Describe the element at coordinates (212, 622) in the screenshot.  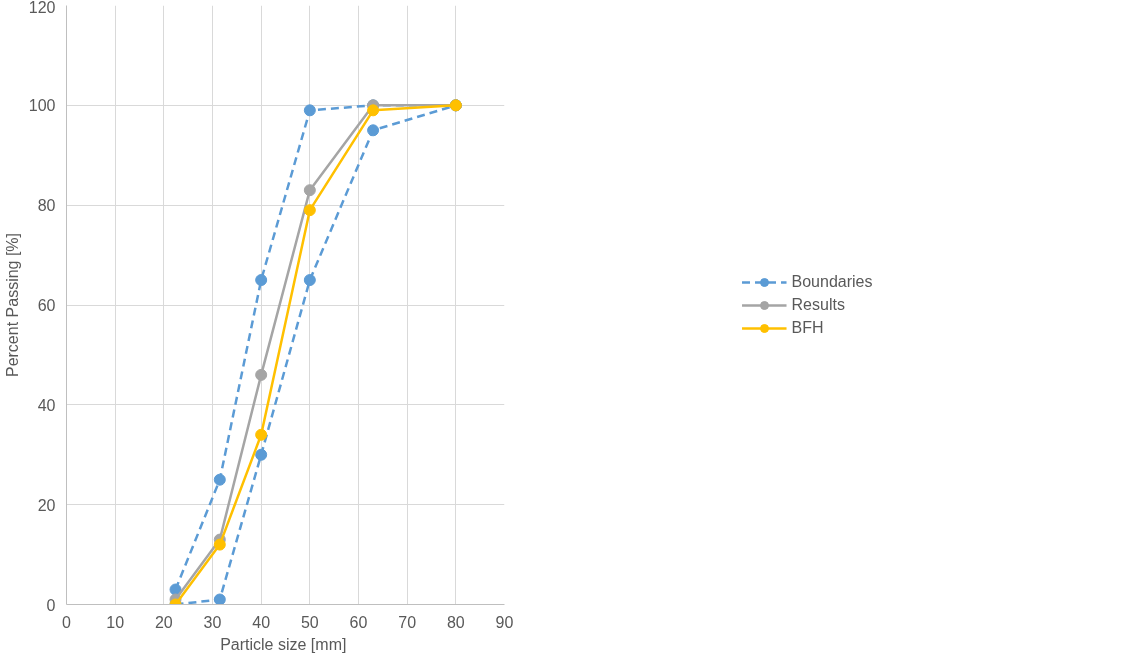
I see `x-tick-label: 30` at that location.